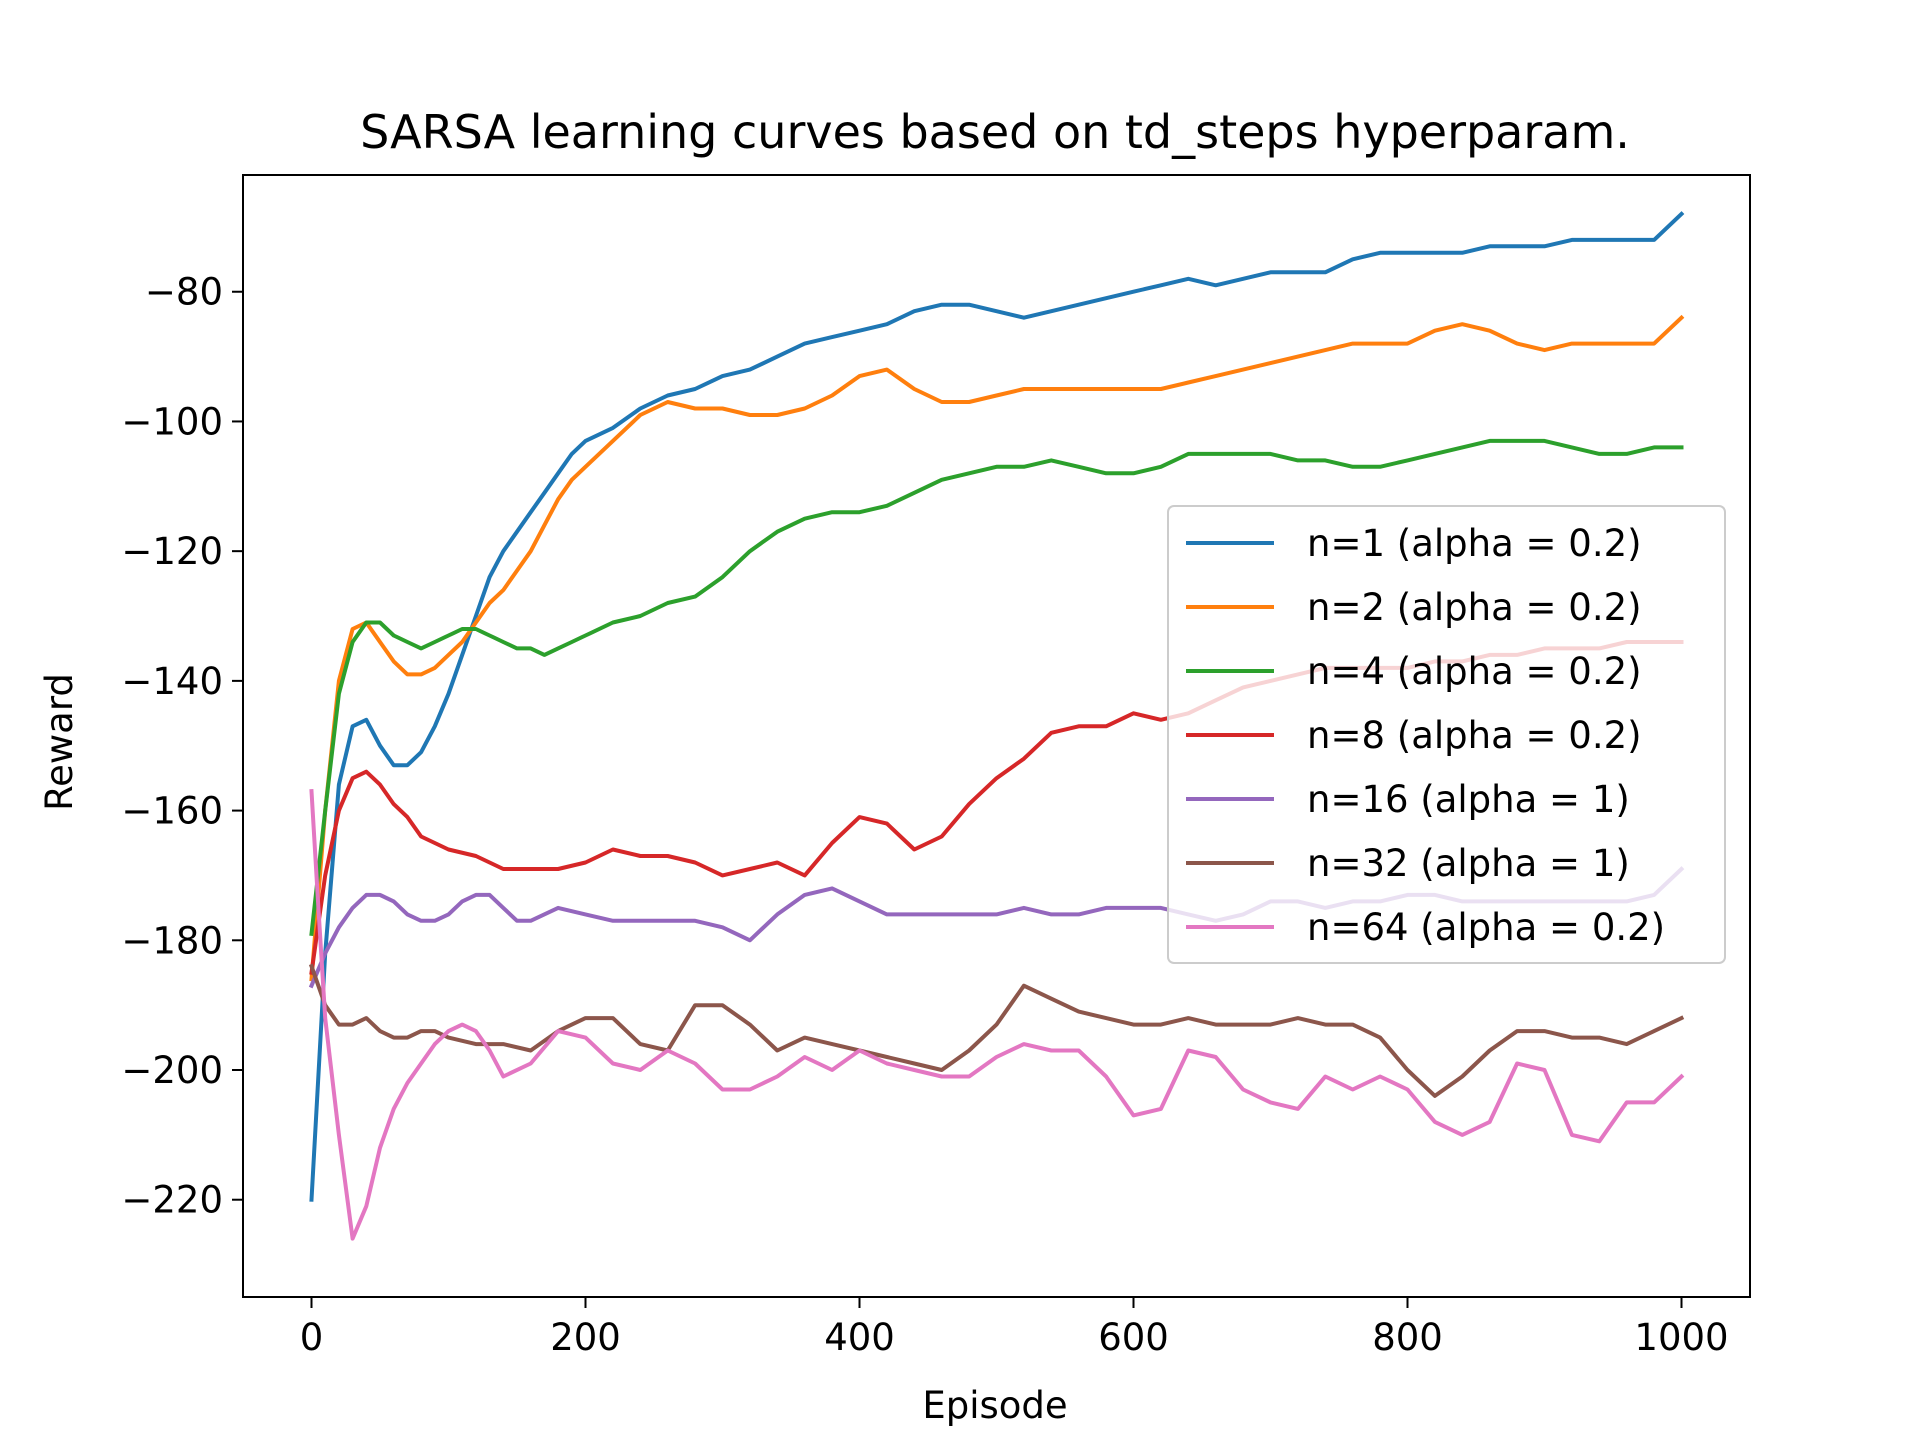 The image size is (1920, 1440). Describe the element at coordinates (172, 1200) in the screenshot. I see `y-tick-label: −220` at that location.